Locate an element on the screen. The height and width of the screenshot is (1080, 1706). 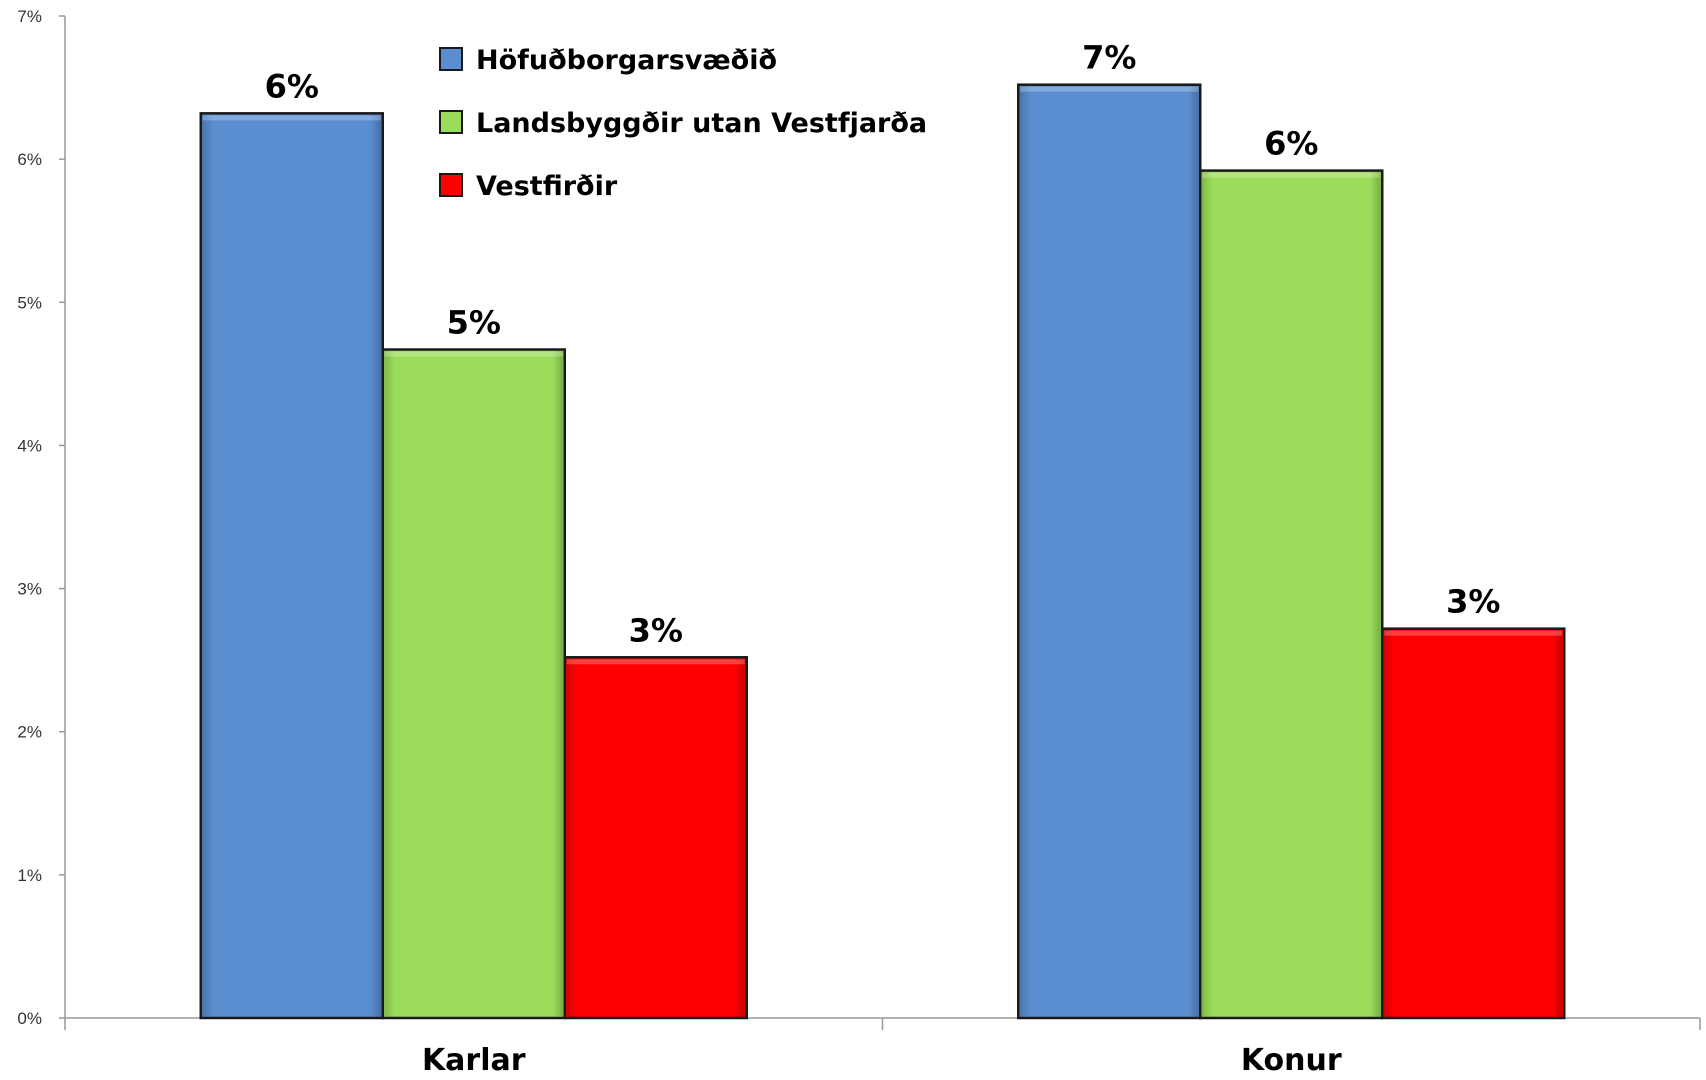
y-tick-label: 2% is located at coordinates (29, 732).